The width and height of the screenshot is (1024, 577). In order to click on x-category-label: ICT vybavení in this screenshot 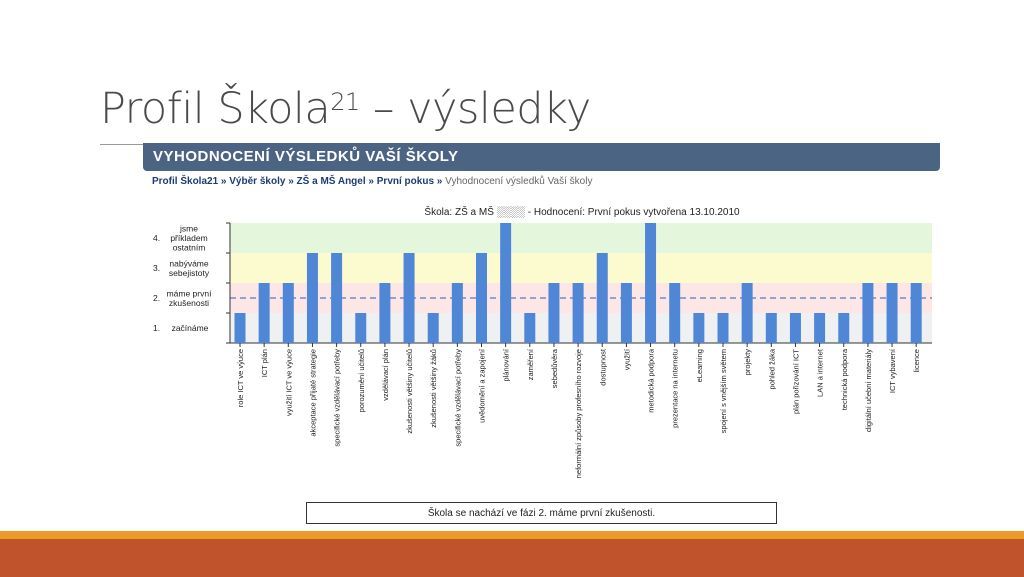, I will do `click(892, 370)`.